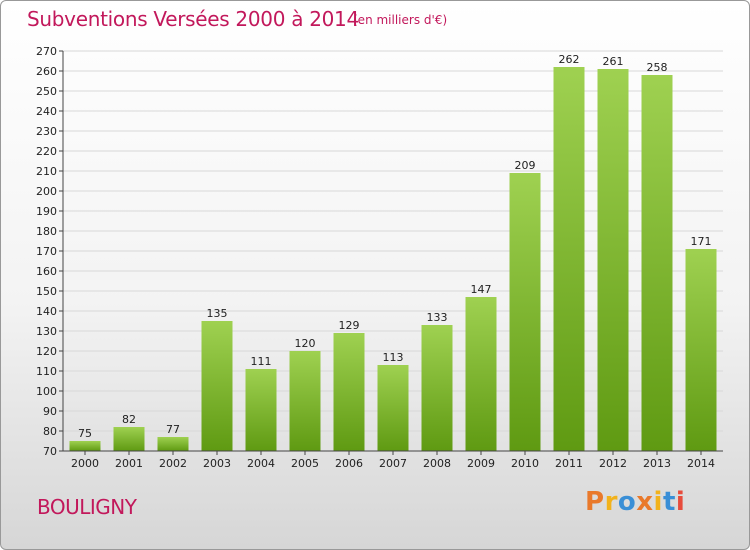 The image size is (750, 550). What do you see at coordinates (393, 357) in the screenshot?
I see `data-label: 113` at bounding box center [393, 357].